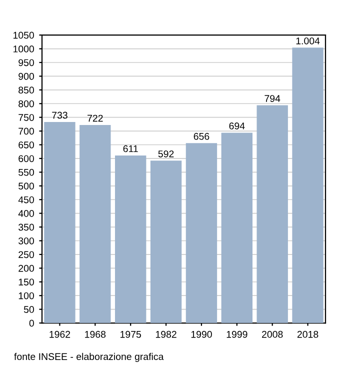 The height and width of the screenshot is (373, 350). Describe the element at coordinates (26, 104) in the screenshot. I see `y-tick-label: 800` at that location.